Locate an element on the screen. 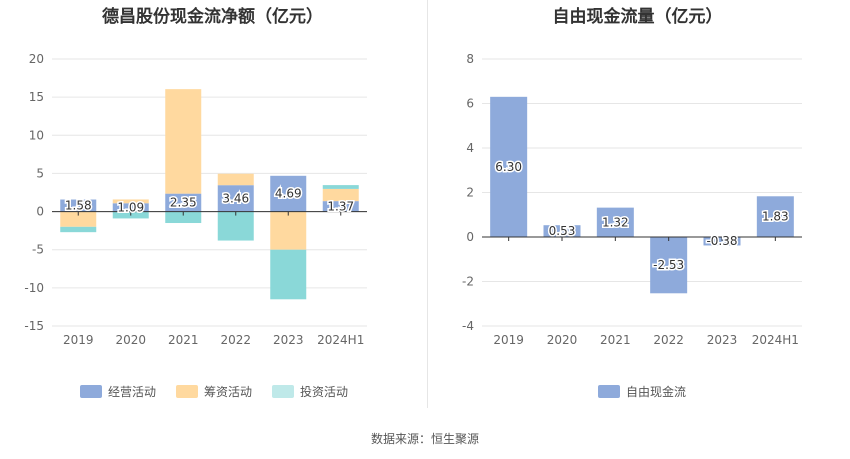 This screenshot has height=459, width=850. bar-经营活动-2024H1 is located at coordinates (340, 206).